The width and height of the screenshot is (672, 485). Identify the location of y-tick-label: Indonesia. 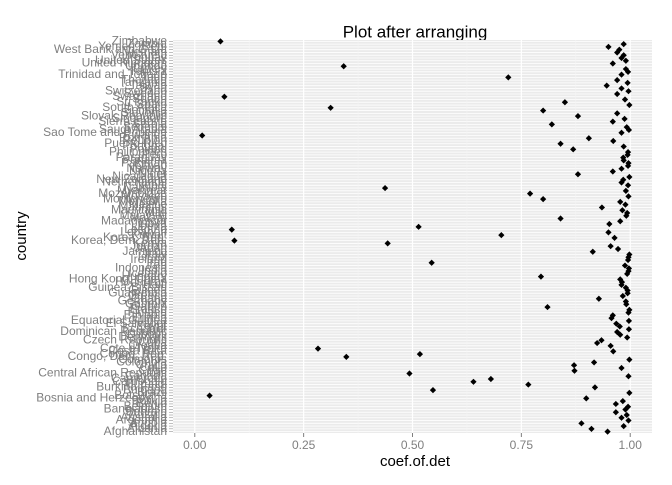
(141, 267).